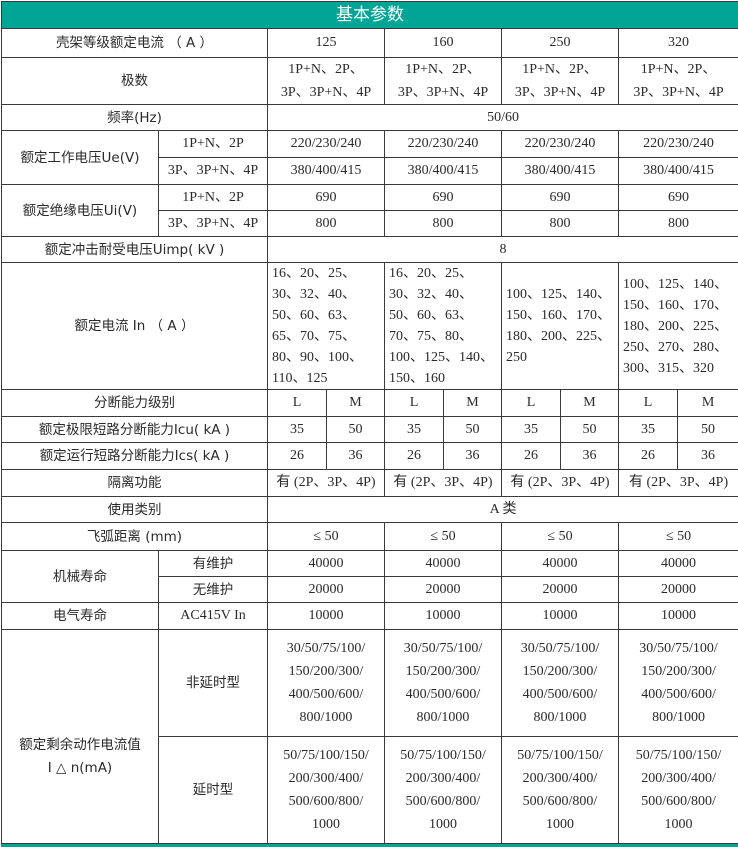 The image size is (738, 847). Describe the element at coordinates (503, 510) in the screenshot. I see `cell: A 类` at that location.